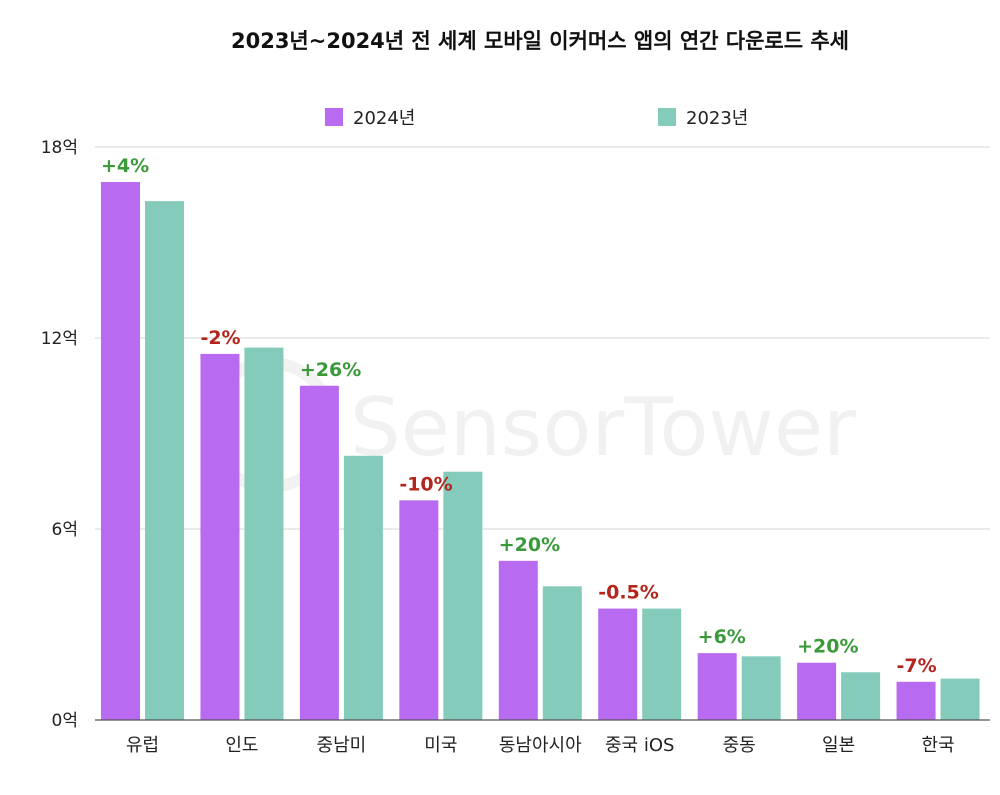  Describe the element at coordinates (937, 745) in the screenshot. I see `category-label: 한국` at that location.